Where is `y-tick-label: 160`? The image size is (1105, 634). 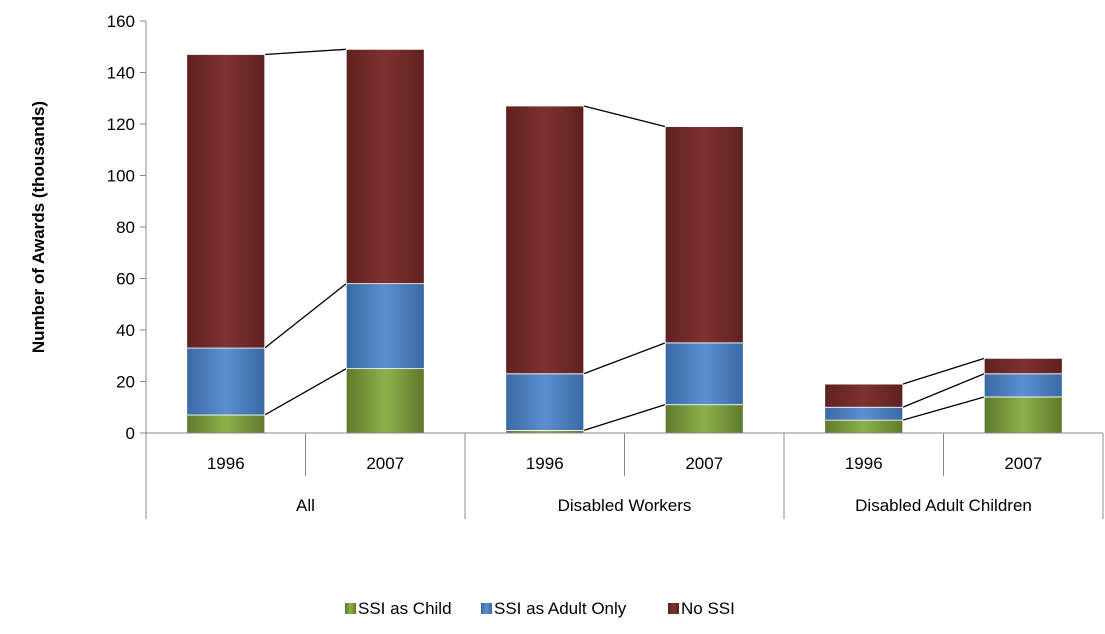 y-tick-label: 160 is located at coordinates (121, 21).